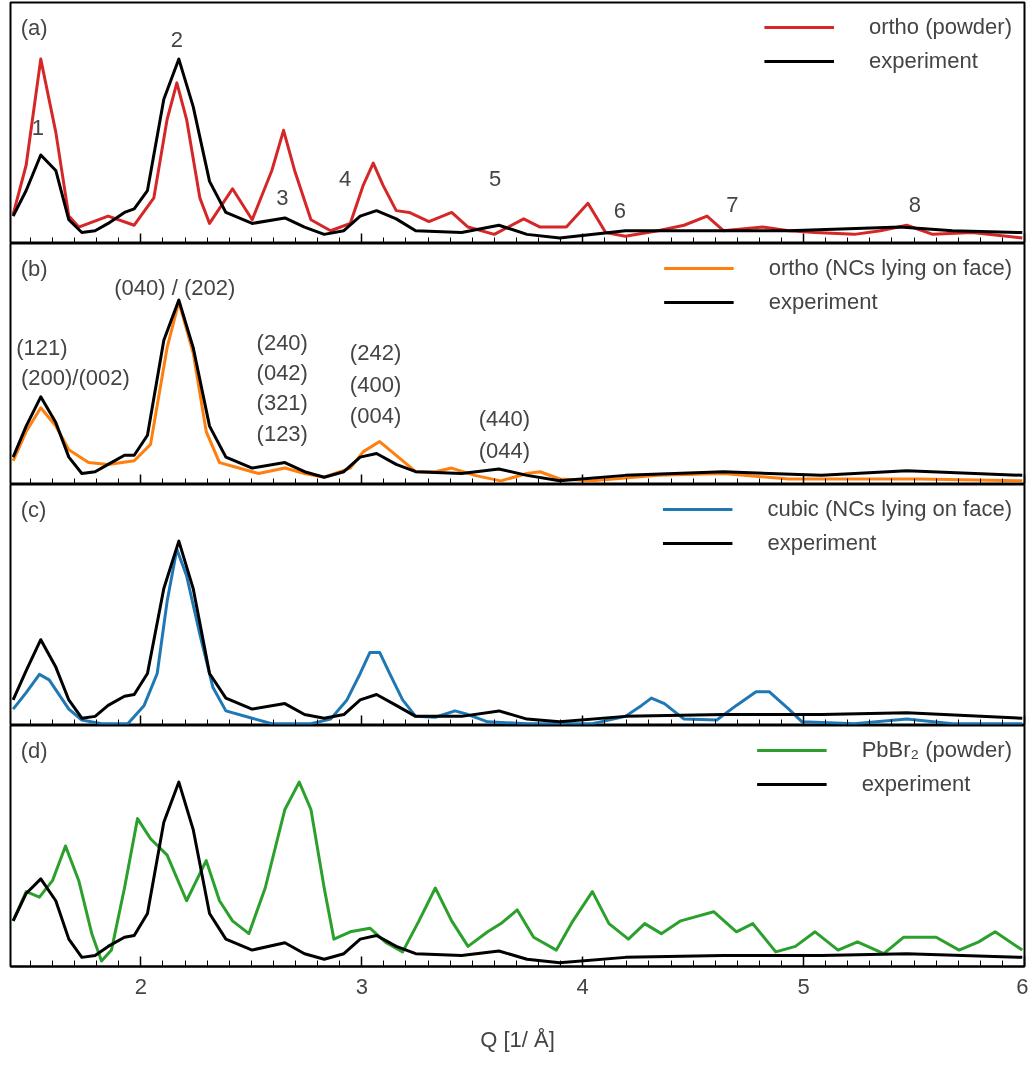 Image resolution: width=1032 pixels, height=1090 pixels. I want to click on annotation: (040) / (202), so click(175, 288).